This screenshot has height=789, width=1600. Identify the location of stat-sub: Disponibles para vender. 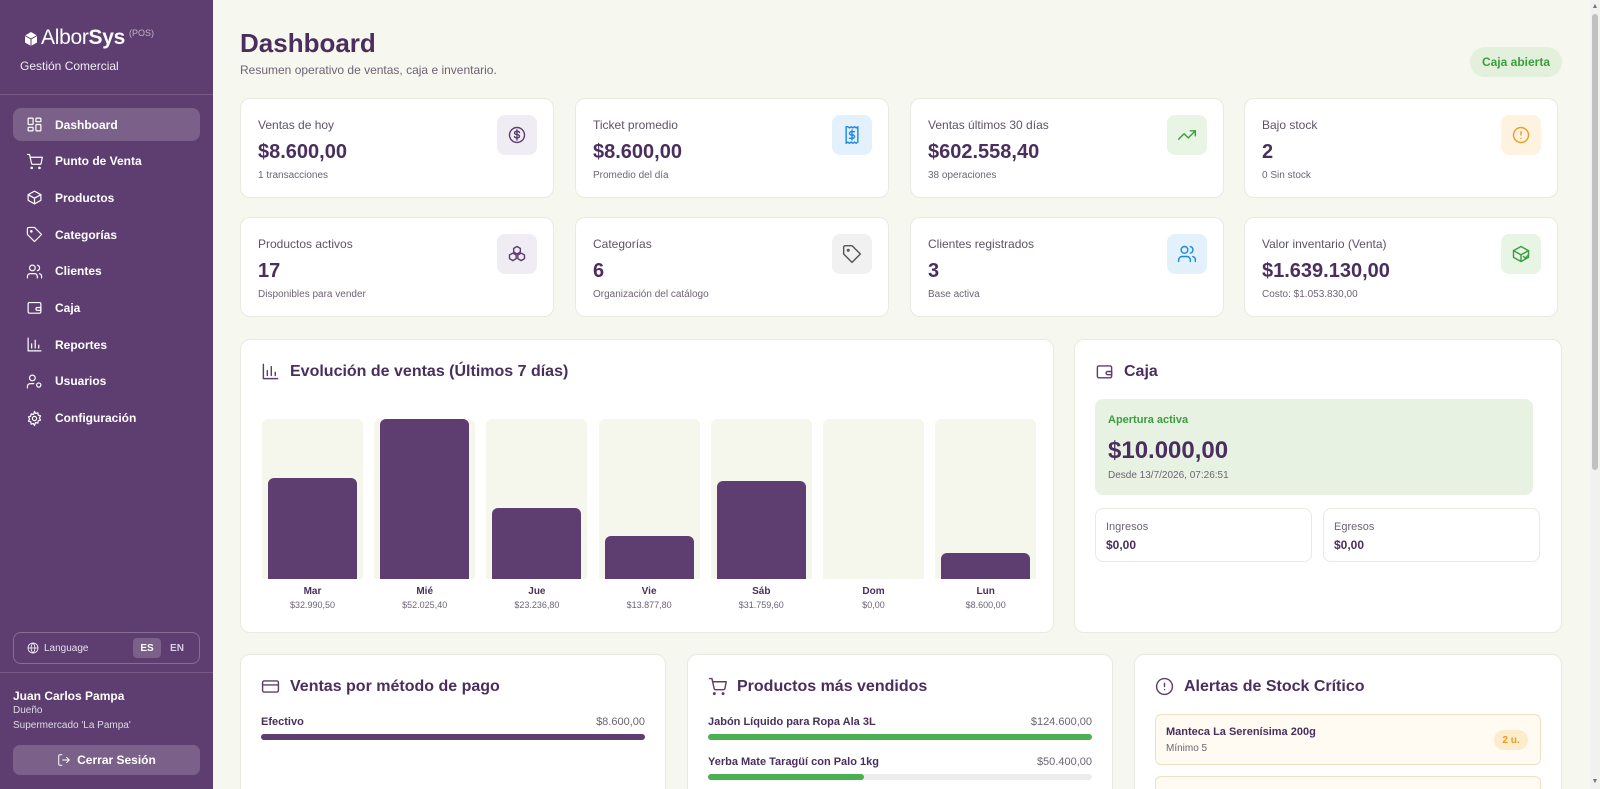
(312, 294).